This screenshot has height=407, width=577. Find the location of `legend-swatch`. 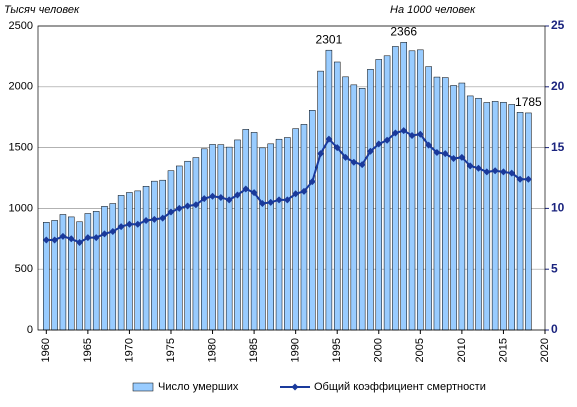

legend-swatch is located at coordinates (143, 387).